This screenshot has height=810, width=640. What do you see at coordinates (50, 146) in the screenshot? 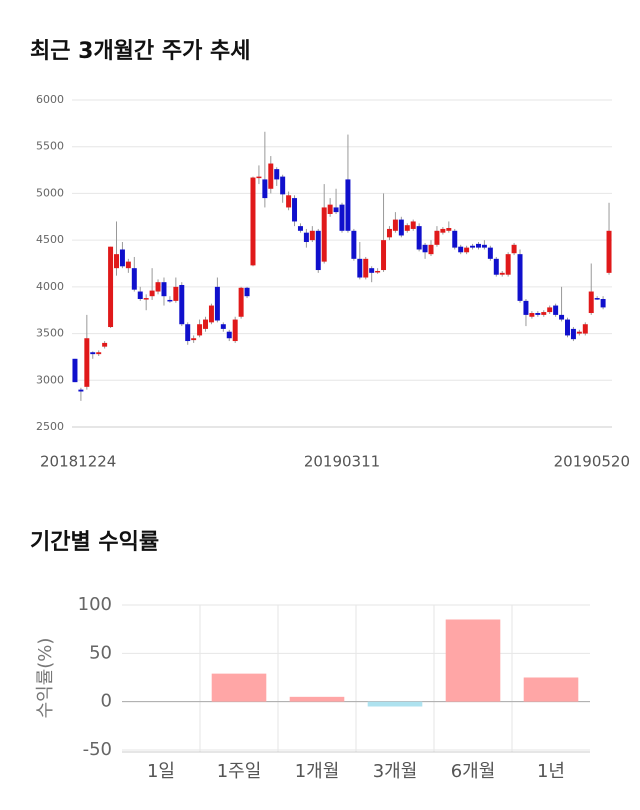
I see `y-tick-label: 5500` at bounding box center [50, 146].